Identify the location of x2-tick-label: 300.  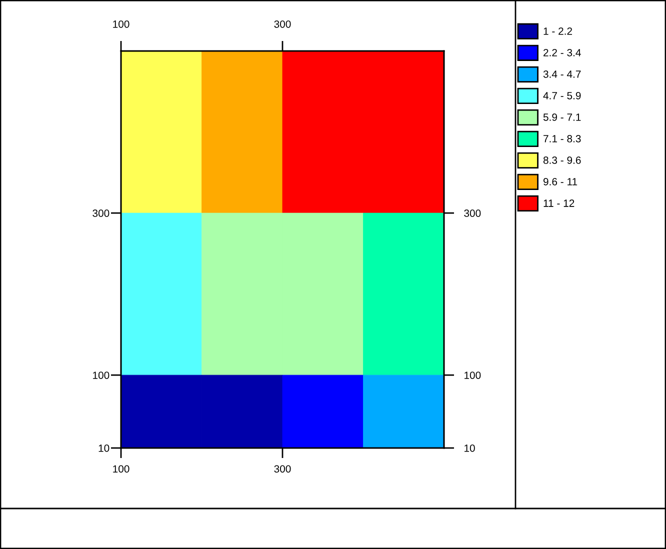
(282, 24).